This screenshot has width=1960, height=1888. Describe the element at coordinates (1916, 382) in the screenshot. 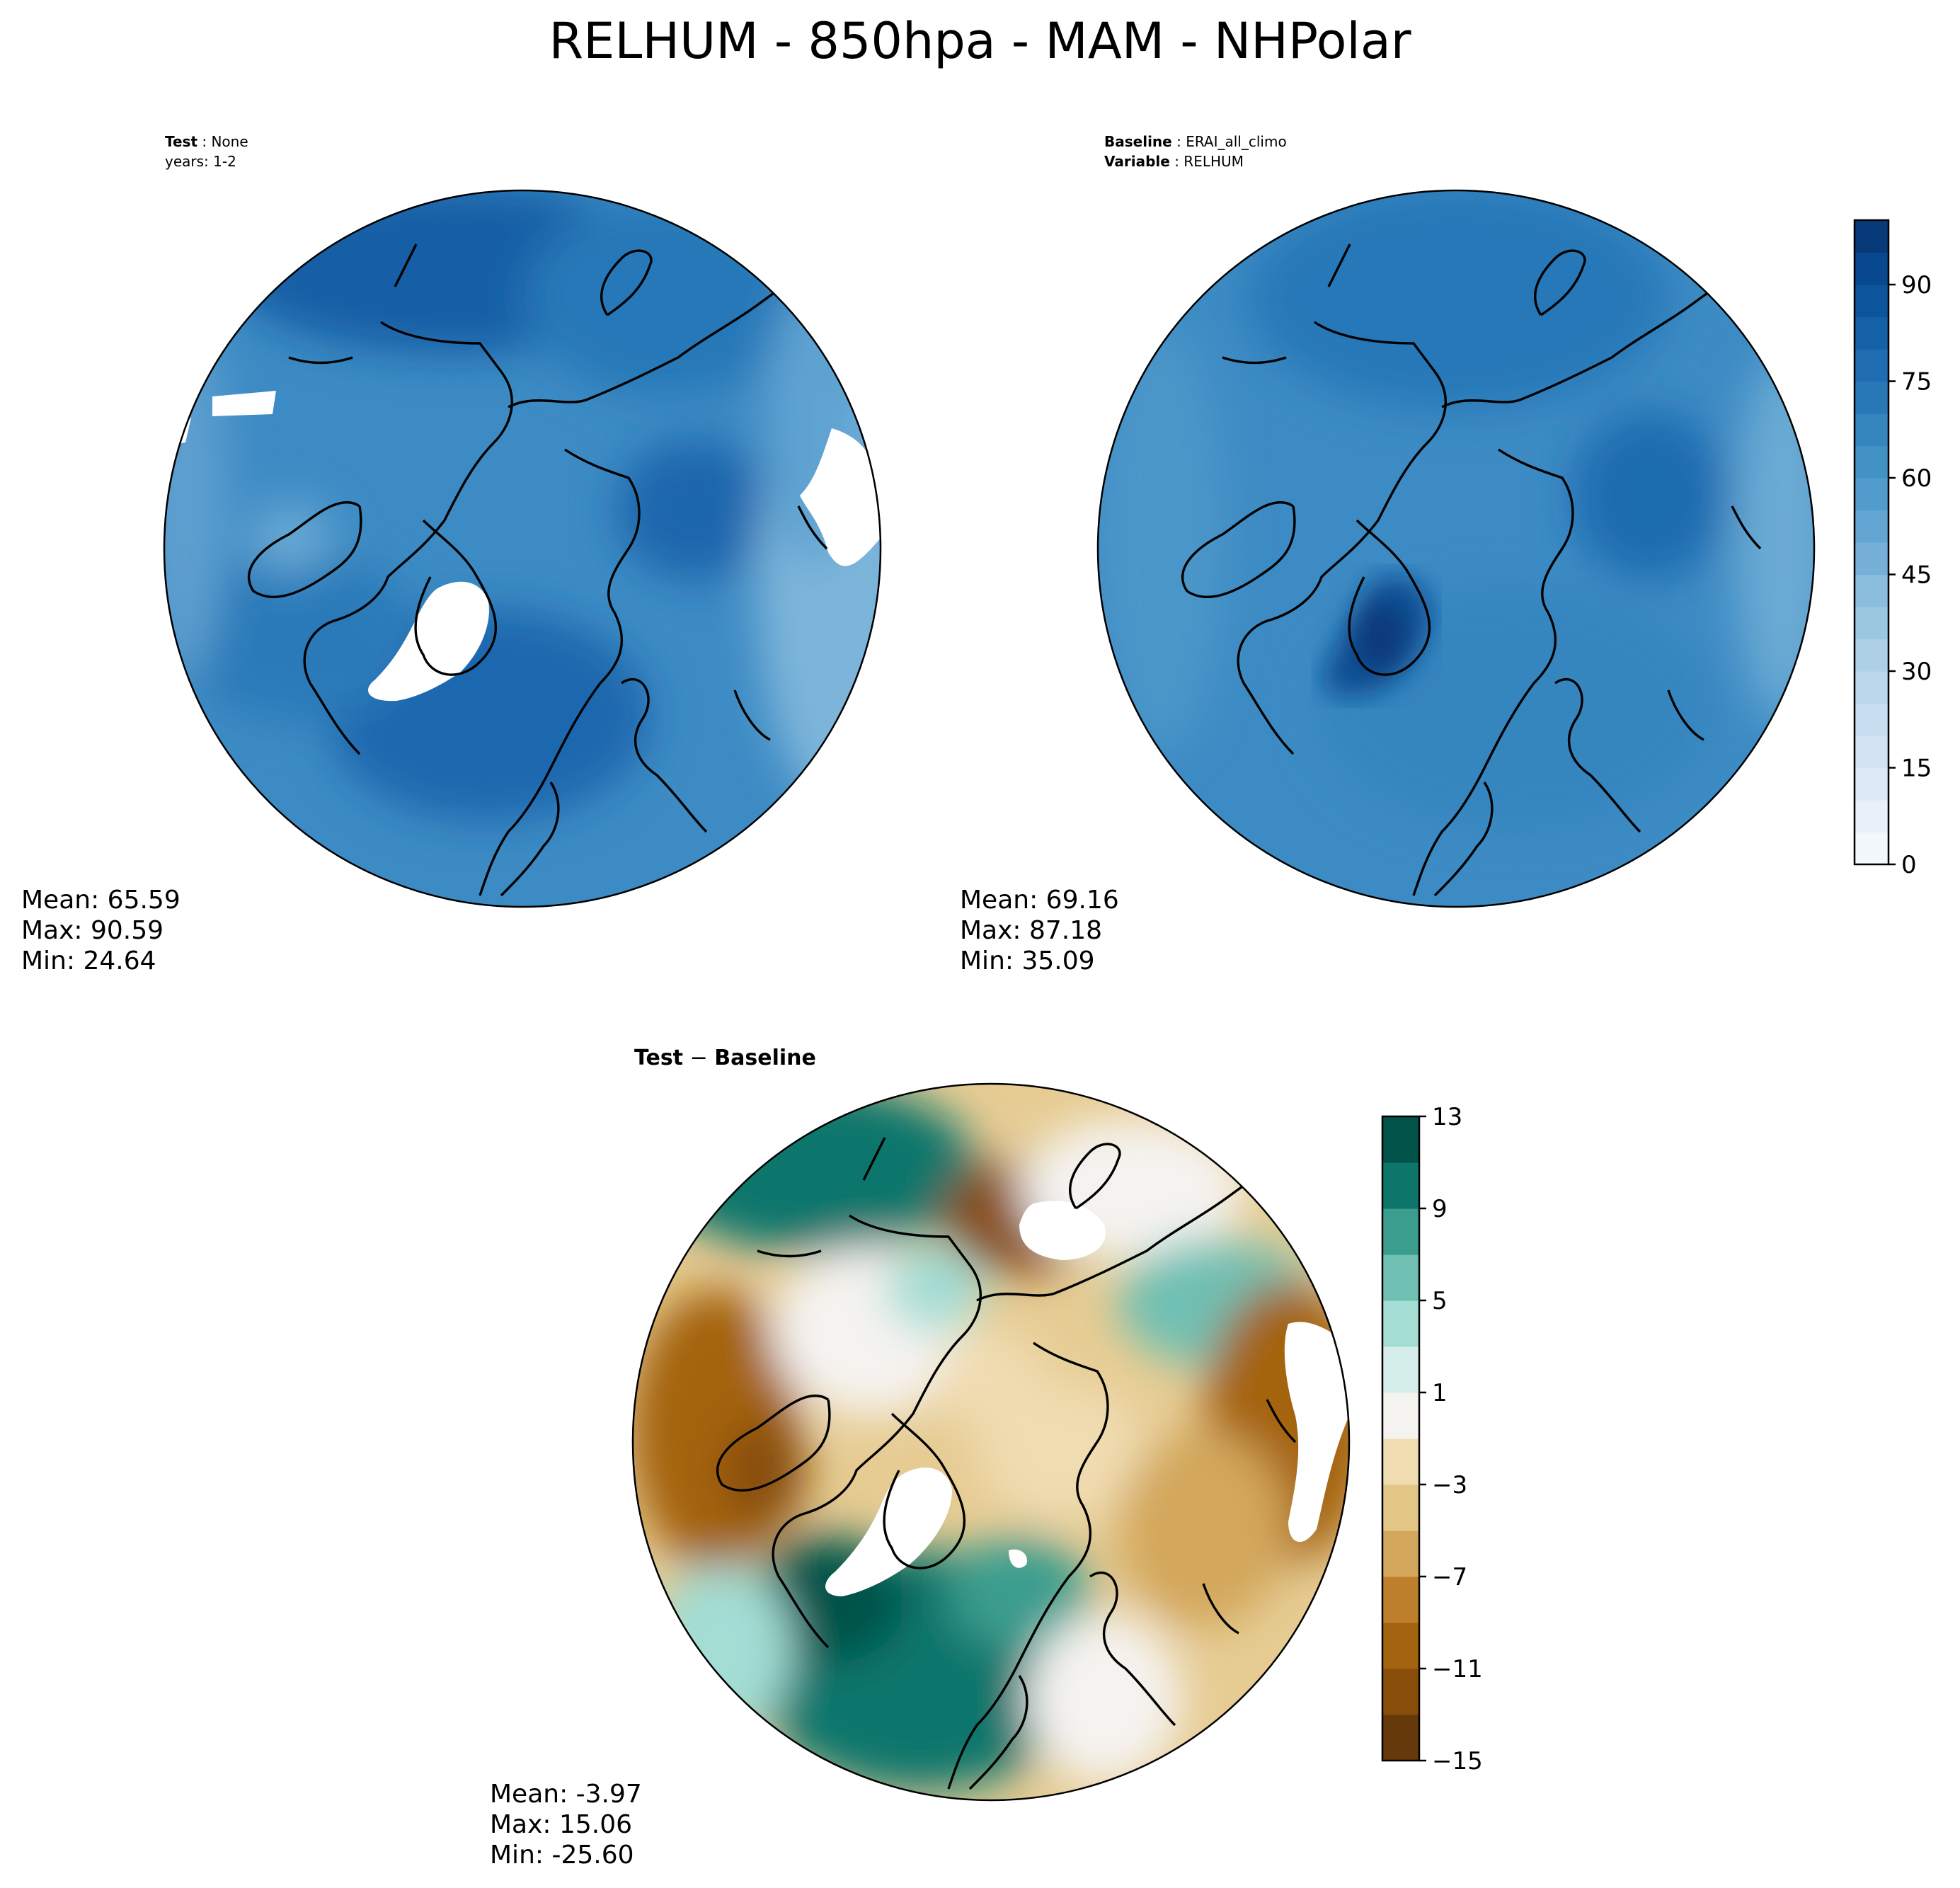

I see `colorbar-tick-label: 75` at that location.